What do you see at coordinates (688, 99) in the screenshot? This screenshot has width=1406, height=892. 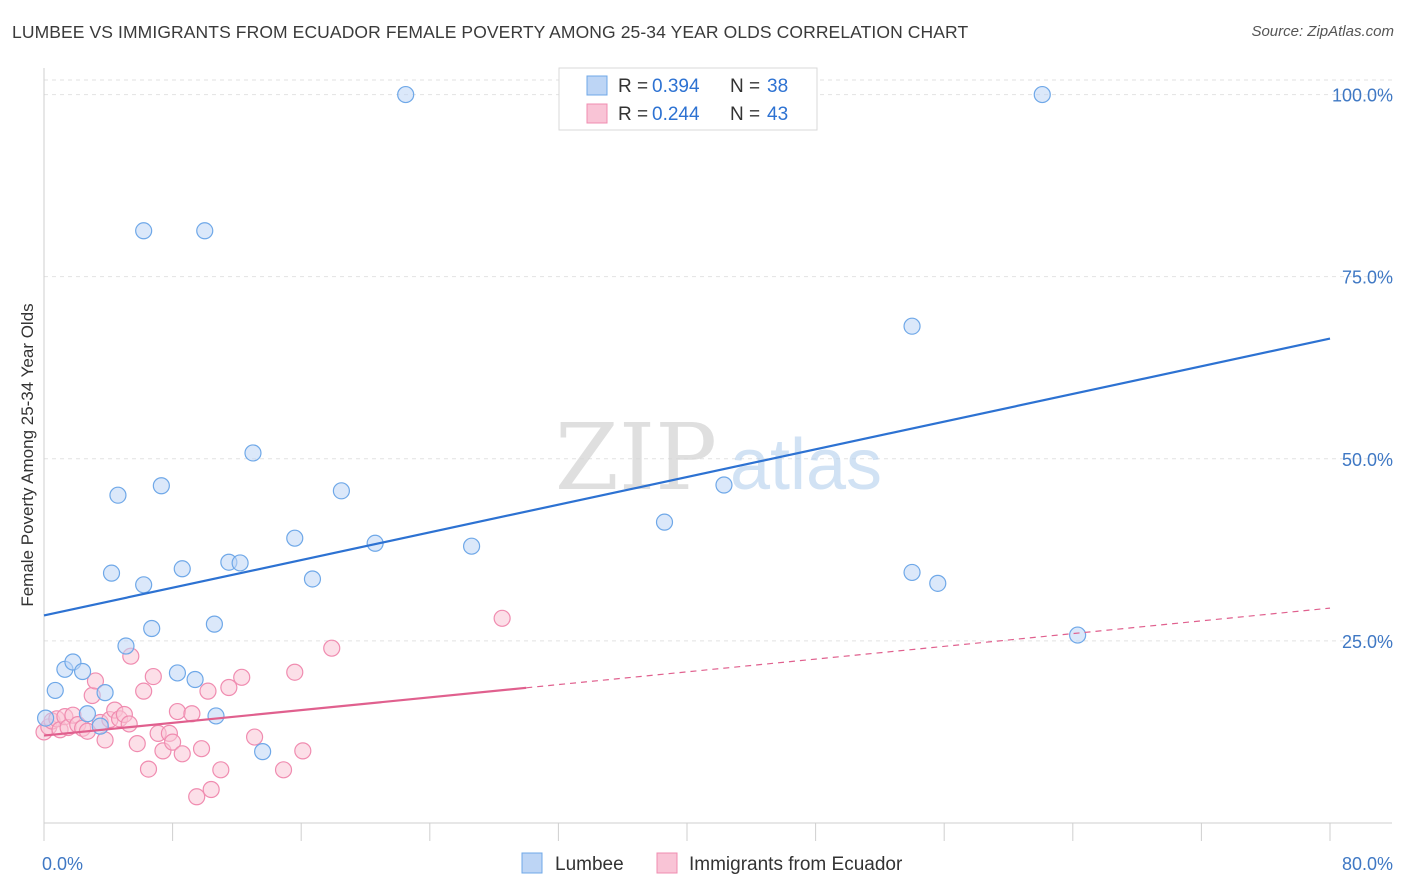 I see `stats-legend: R = 0.394 N = 38 R = 0.244 N = 43` at bounding box center [688, 99].